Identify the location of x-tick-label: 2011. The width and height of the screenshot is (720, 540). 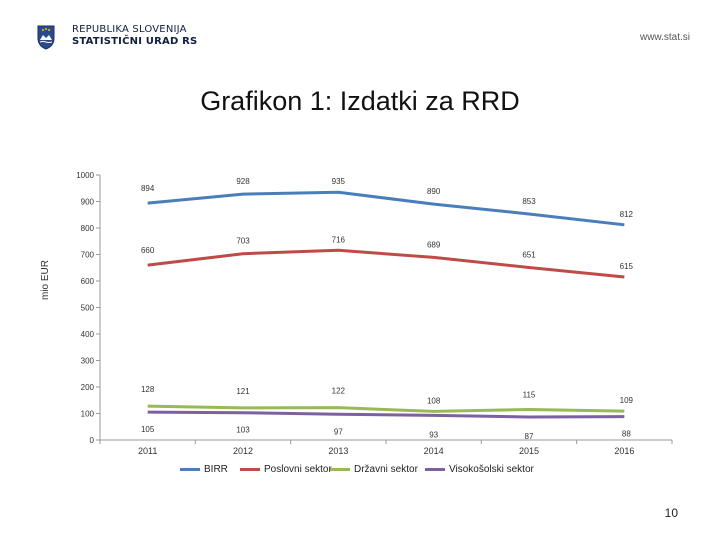
(147, 451).